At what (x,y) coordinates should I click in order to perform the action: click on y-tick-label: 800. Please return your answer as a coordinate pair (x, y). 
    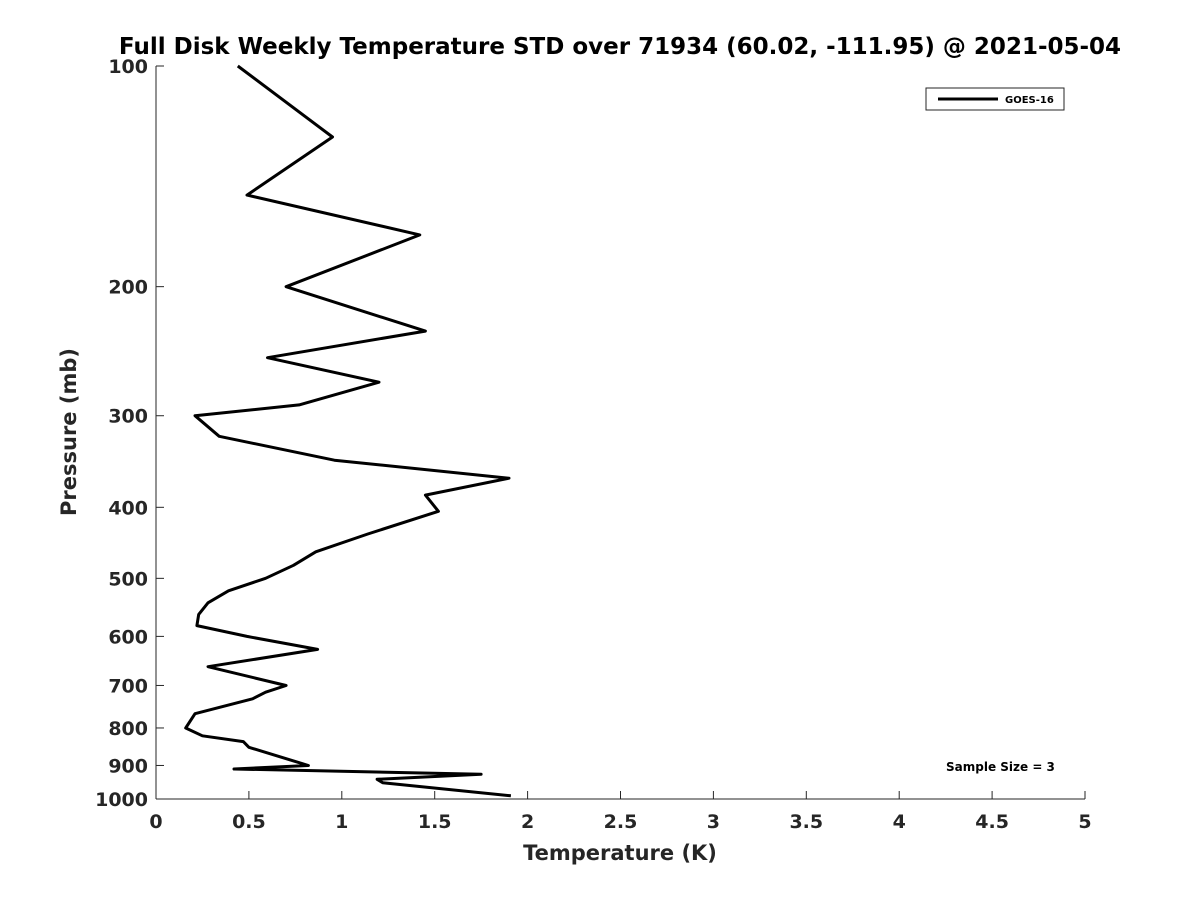
    Looking at the image, I should click on (128, 729).